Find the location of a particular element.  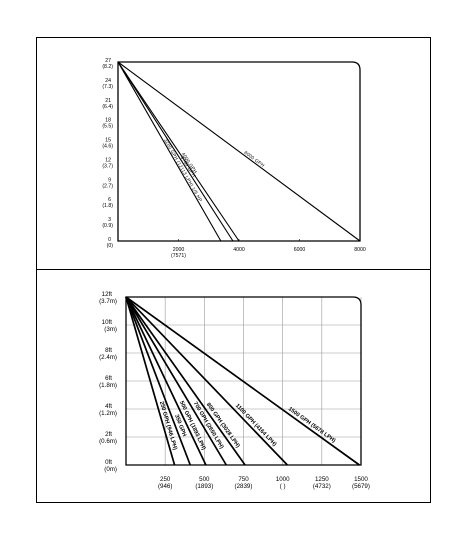

y-tick-label: 6ft is located at coordinates (108, 378).